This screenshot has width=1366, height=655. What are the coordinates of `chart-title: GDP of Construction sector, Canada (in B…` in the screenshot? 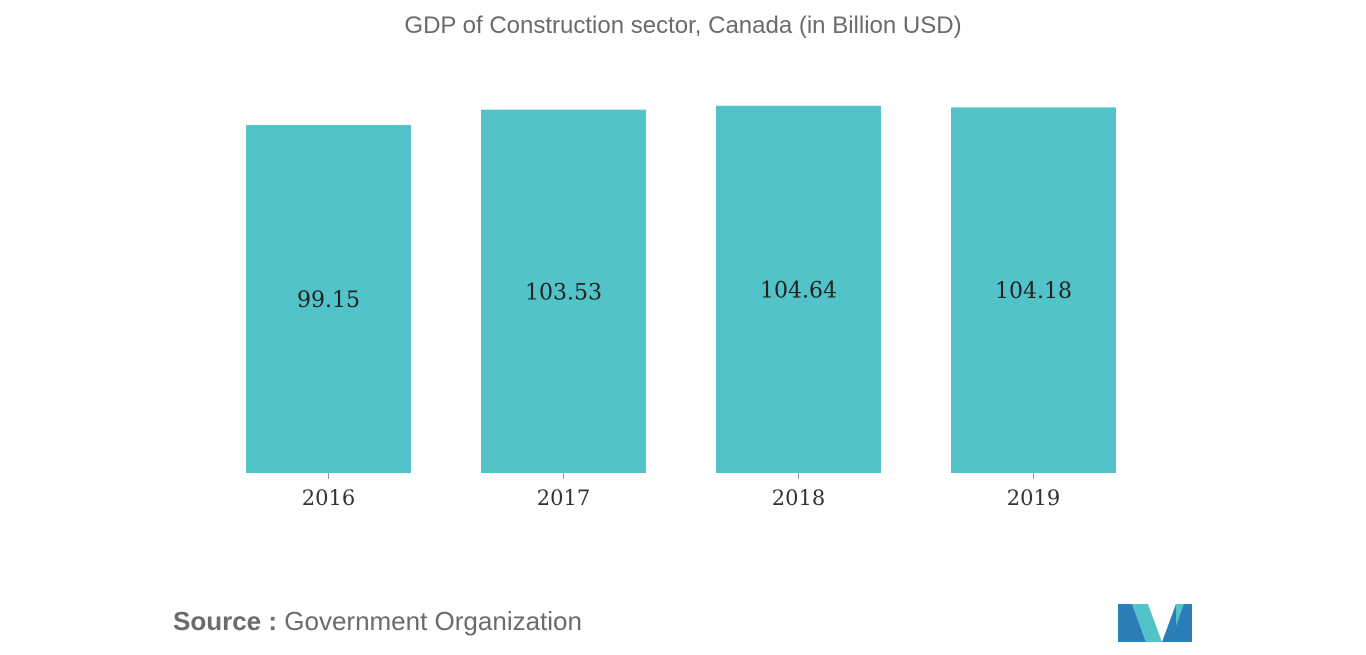 It's located at (683, 25).